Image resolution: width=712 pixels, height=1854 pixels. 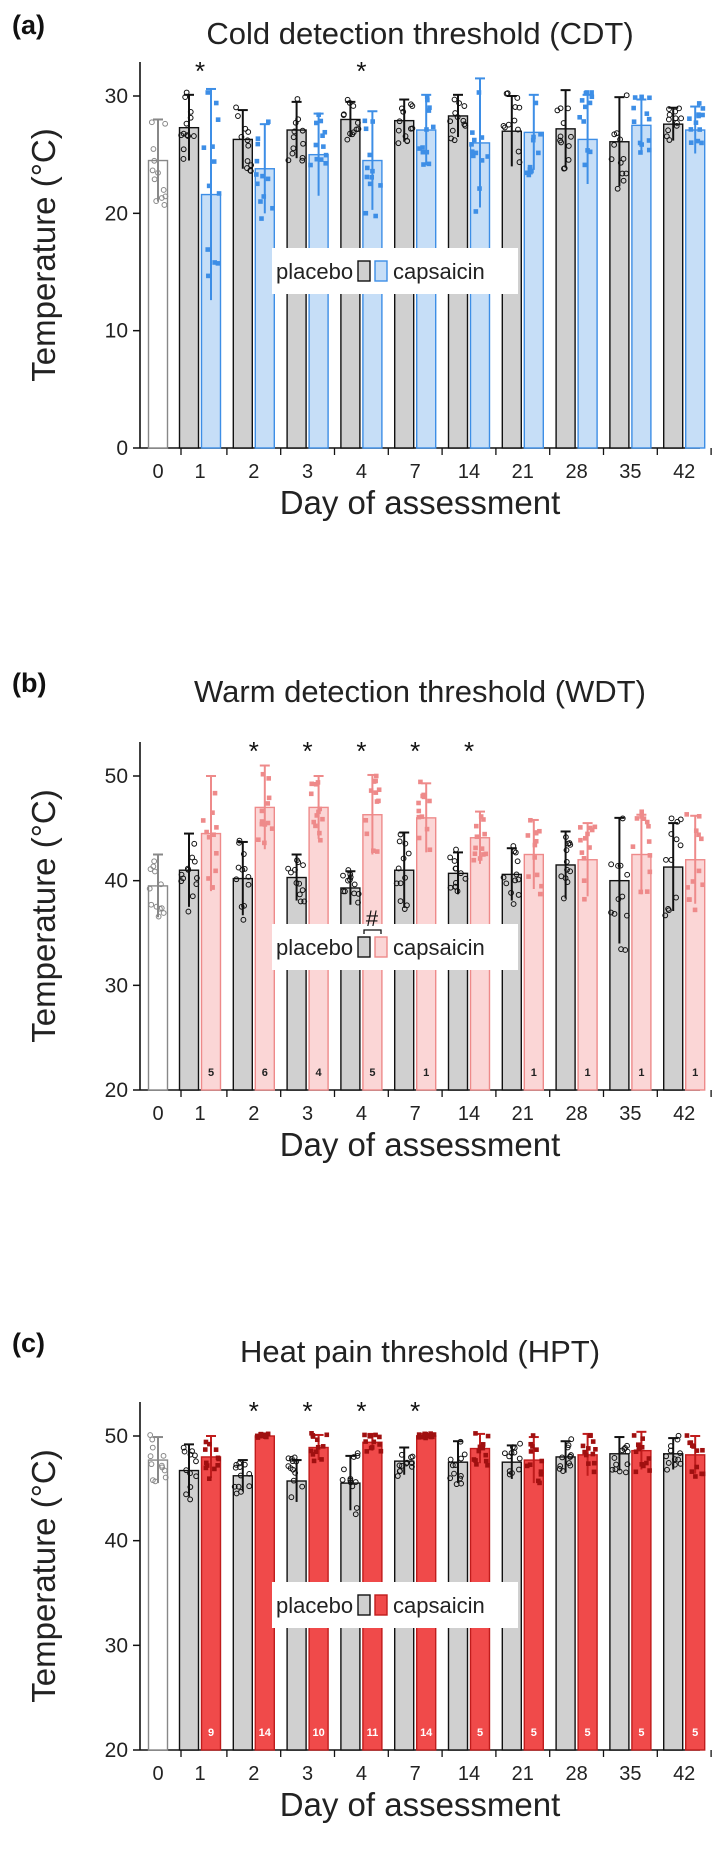 I want to click on x-tick-label: 14, so click(x=469, y=1114).